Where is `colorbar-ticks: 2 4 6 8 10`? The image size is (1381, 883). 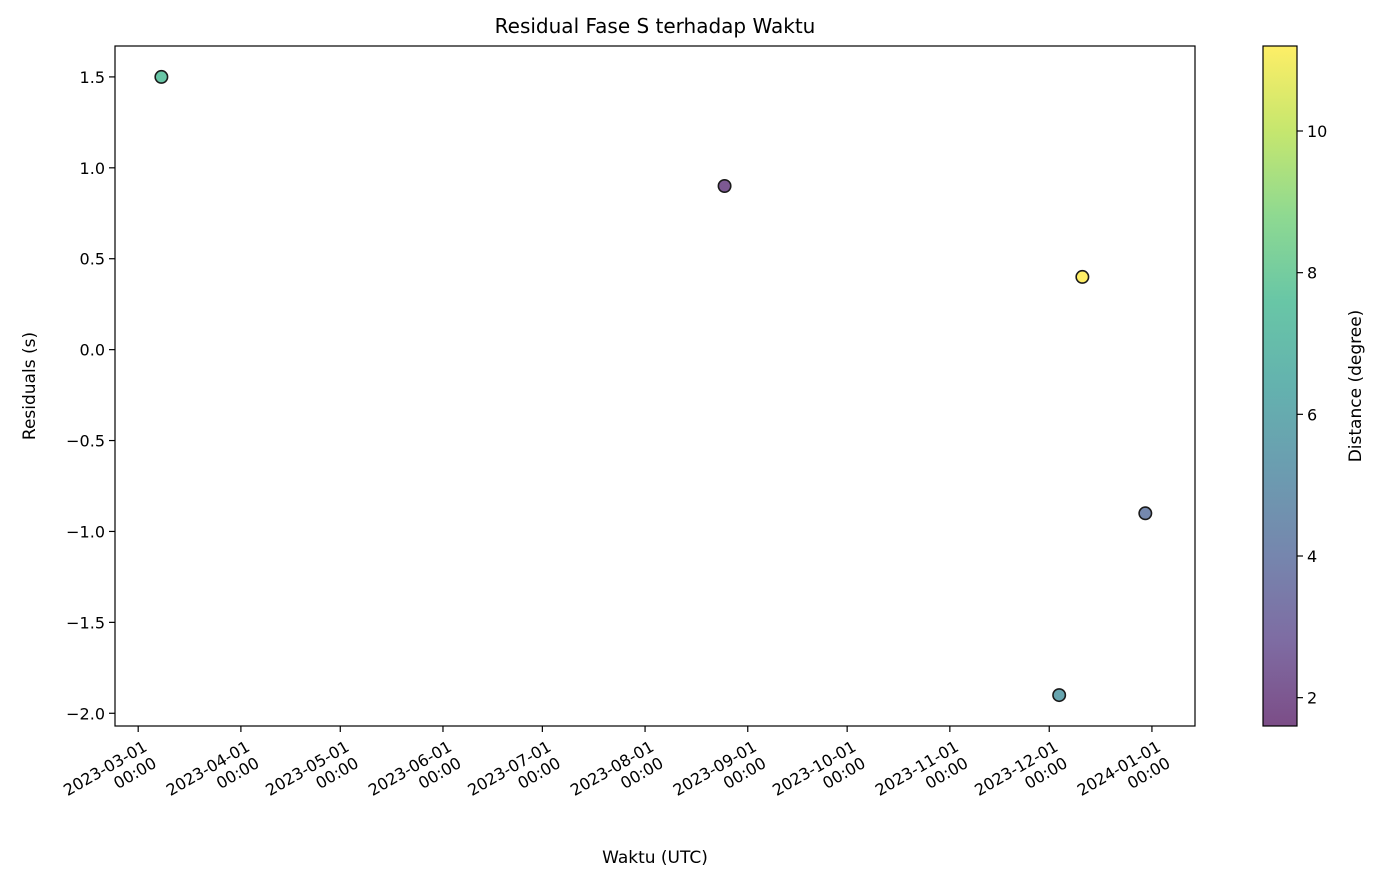
colorbar-ticks: 2 4 6 8 10 is located at coordinates (1312, 415).